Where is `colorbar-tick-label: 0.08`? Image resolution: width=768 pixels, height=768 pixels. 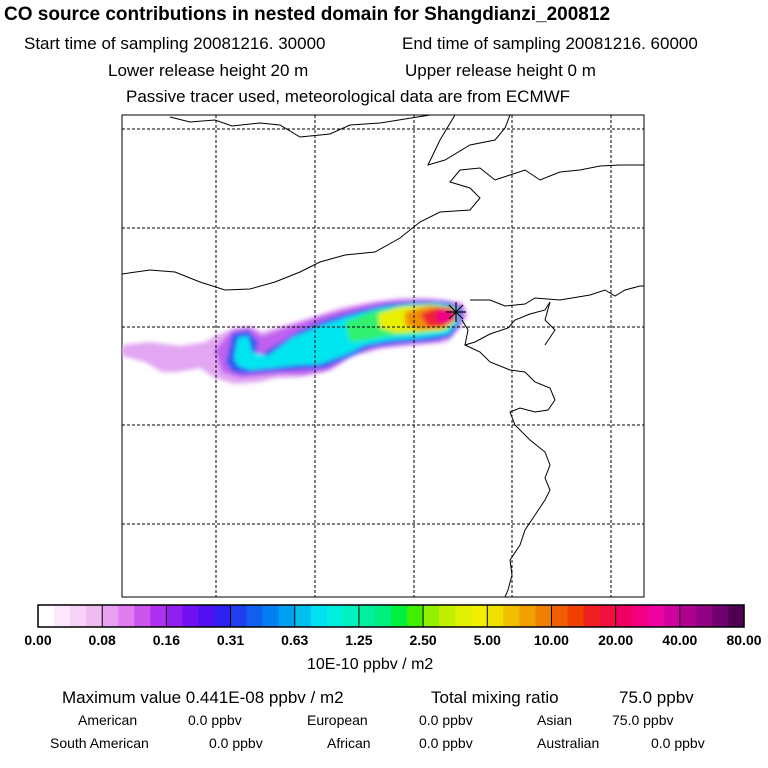
colorbar-tick-label: 0.08 is located at coordinates (102, 640).